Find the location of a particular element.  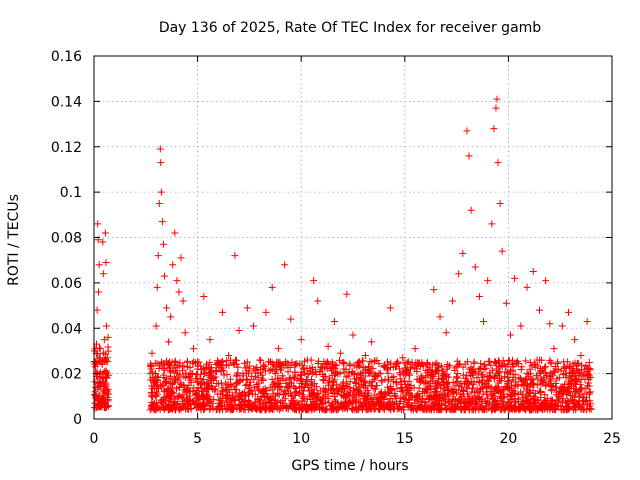

x-axis-label: GPS time / hours is located at coordinates (349, 466).